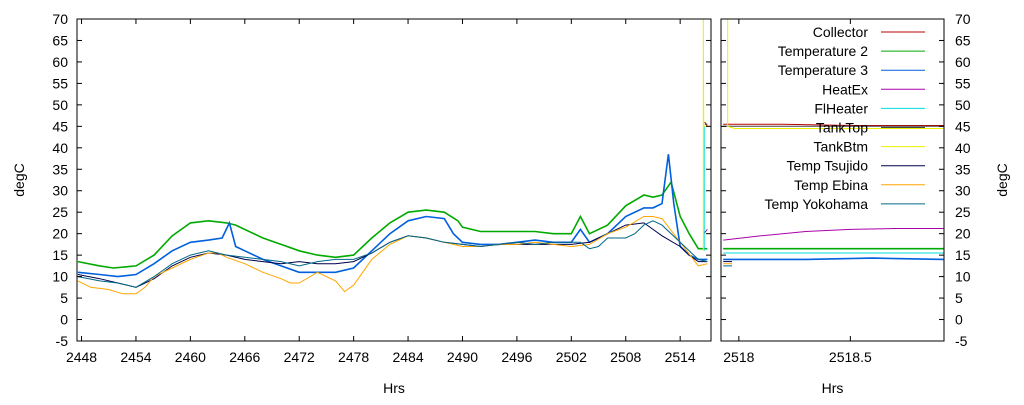 This screenshot has width=1024, height=405. I want to click on series-line-temp-yokohama, so click(392, 254).